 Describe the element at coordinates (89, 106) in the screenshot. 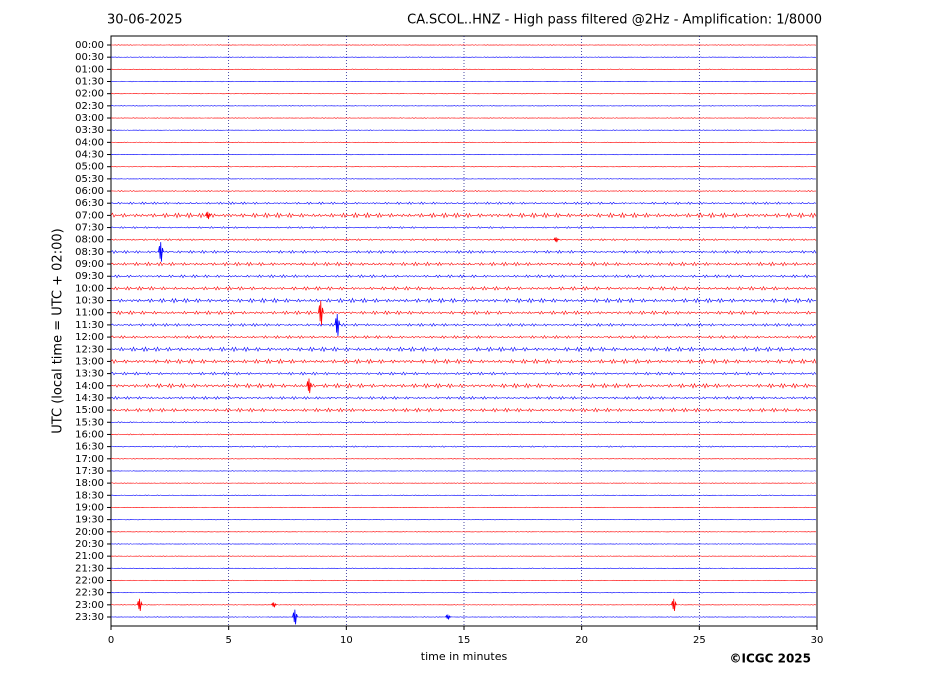

I see `y-tick-label: 02:30` at that location.